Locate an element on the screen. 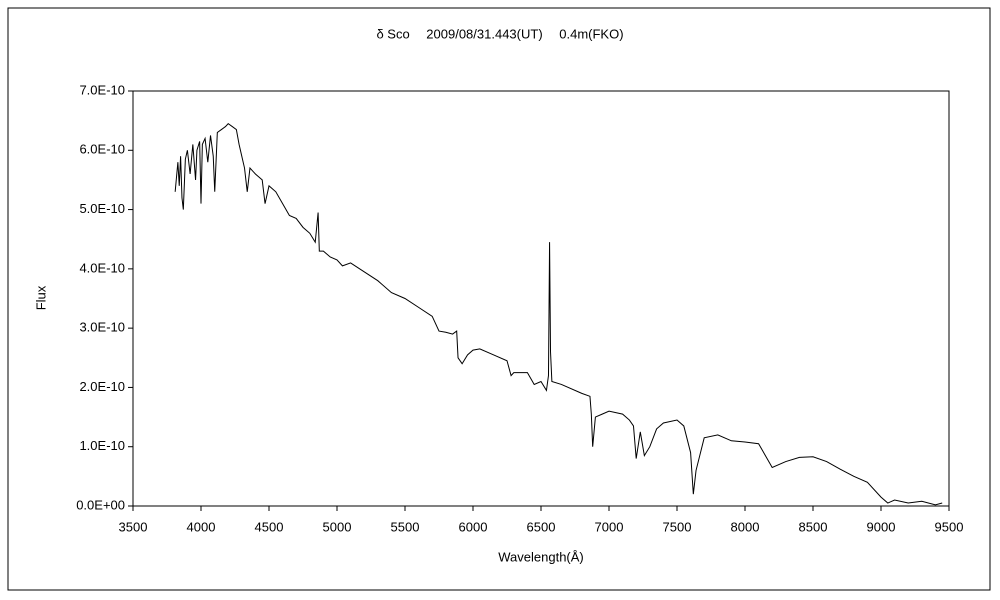 The image size is (1000, 600). x-tick-label: 8000 is located at coordinates (745, 526).